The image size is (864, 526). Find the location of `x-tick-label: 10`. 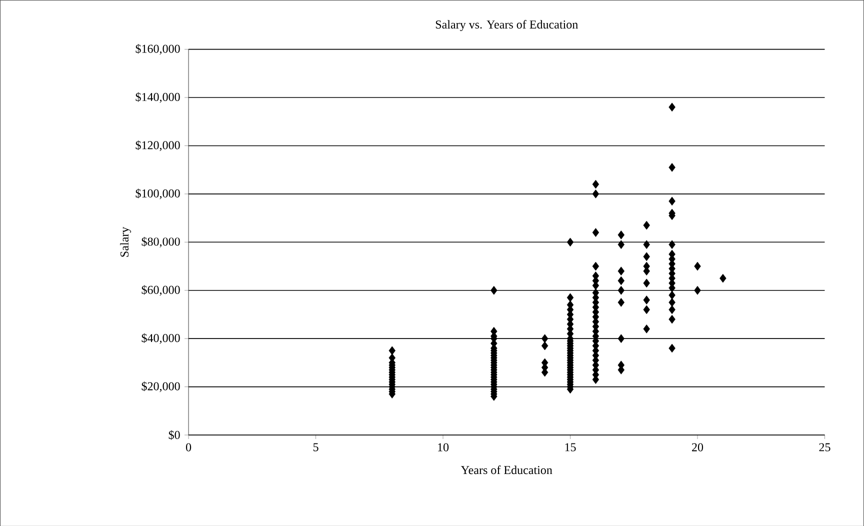

x-tick-label: 10 is located at coordinates (443, 447).